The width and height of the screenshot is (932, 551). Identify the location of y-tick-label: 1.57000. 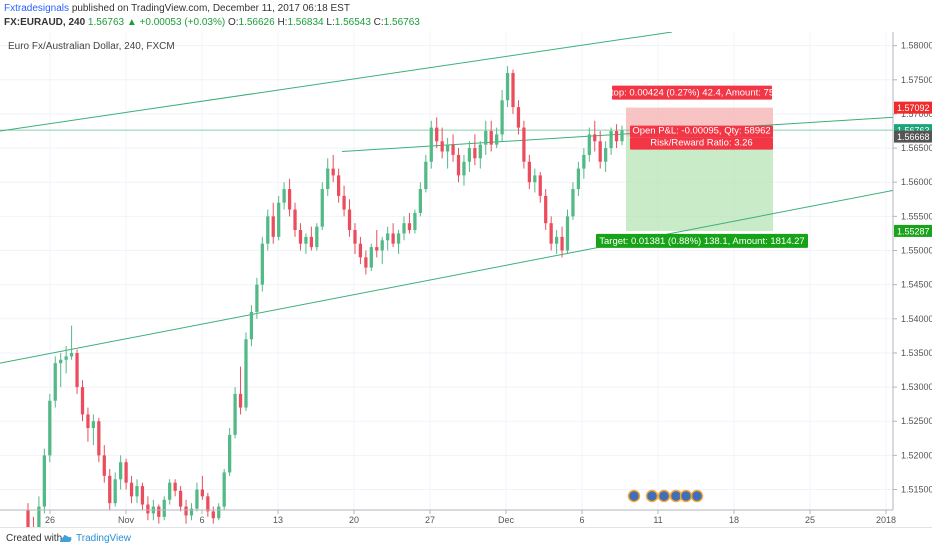
(916, 114).